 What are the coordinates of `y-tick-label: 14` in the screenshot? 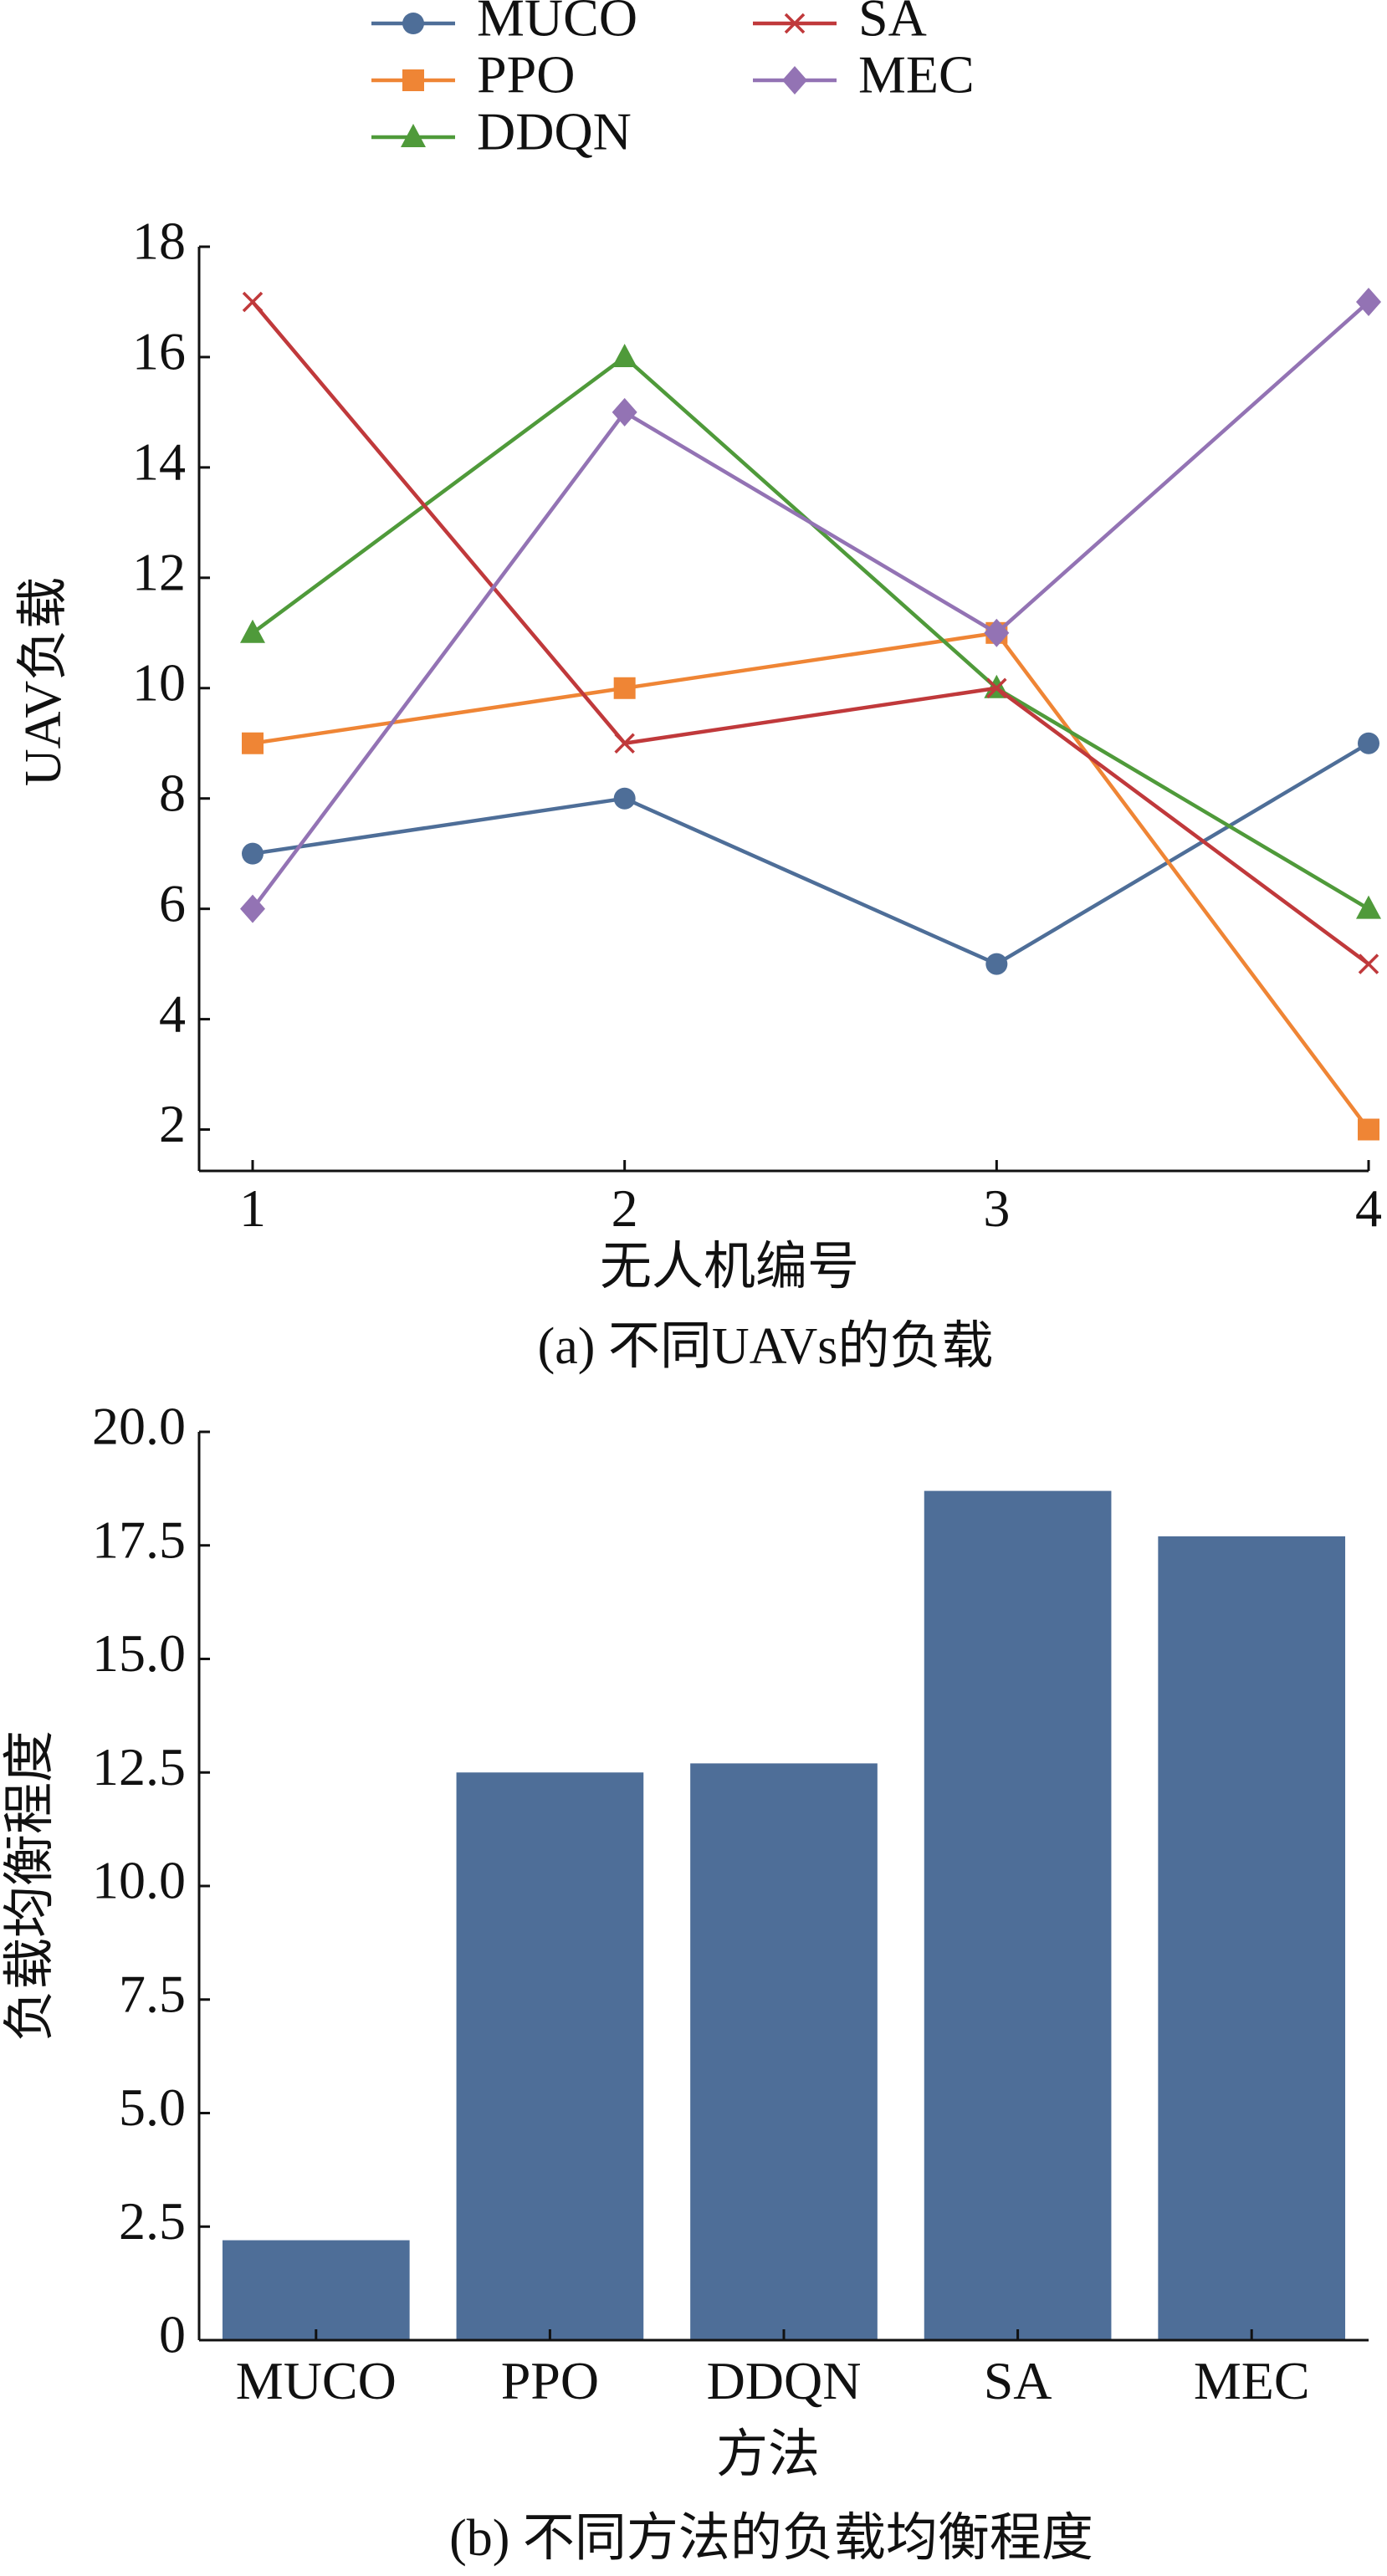 It's located at (159, 462).